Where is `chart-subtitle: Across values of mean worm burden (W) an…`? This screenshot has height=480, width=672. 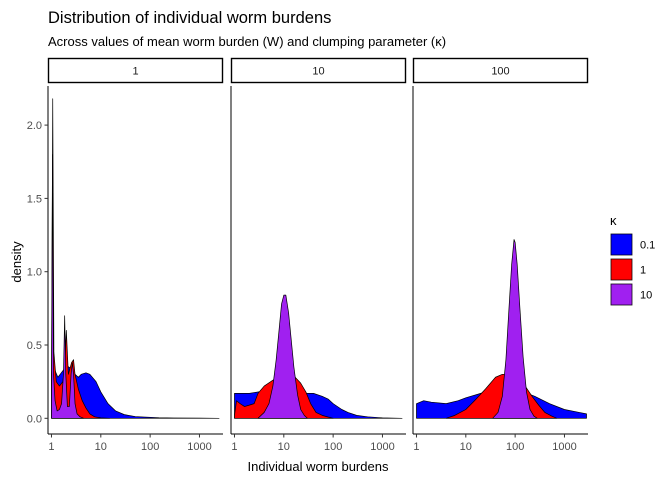 chart-subtitle: Across values of mean worm burden (W) an… is located at coordinates (247, 41).